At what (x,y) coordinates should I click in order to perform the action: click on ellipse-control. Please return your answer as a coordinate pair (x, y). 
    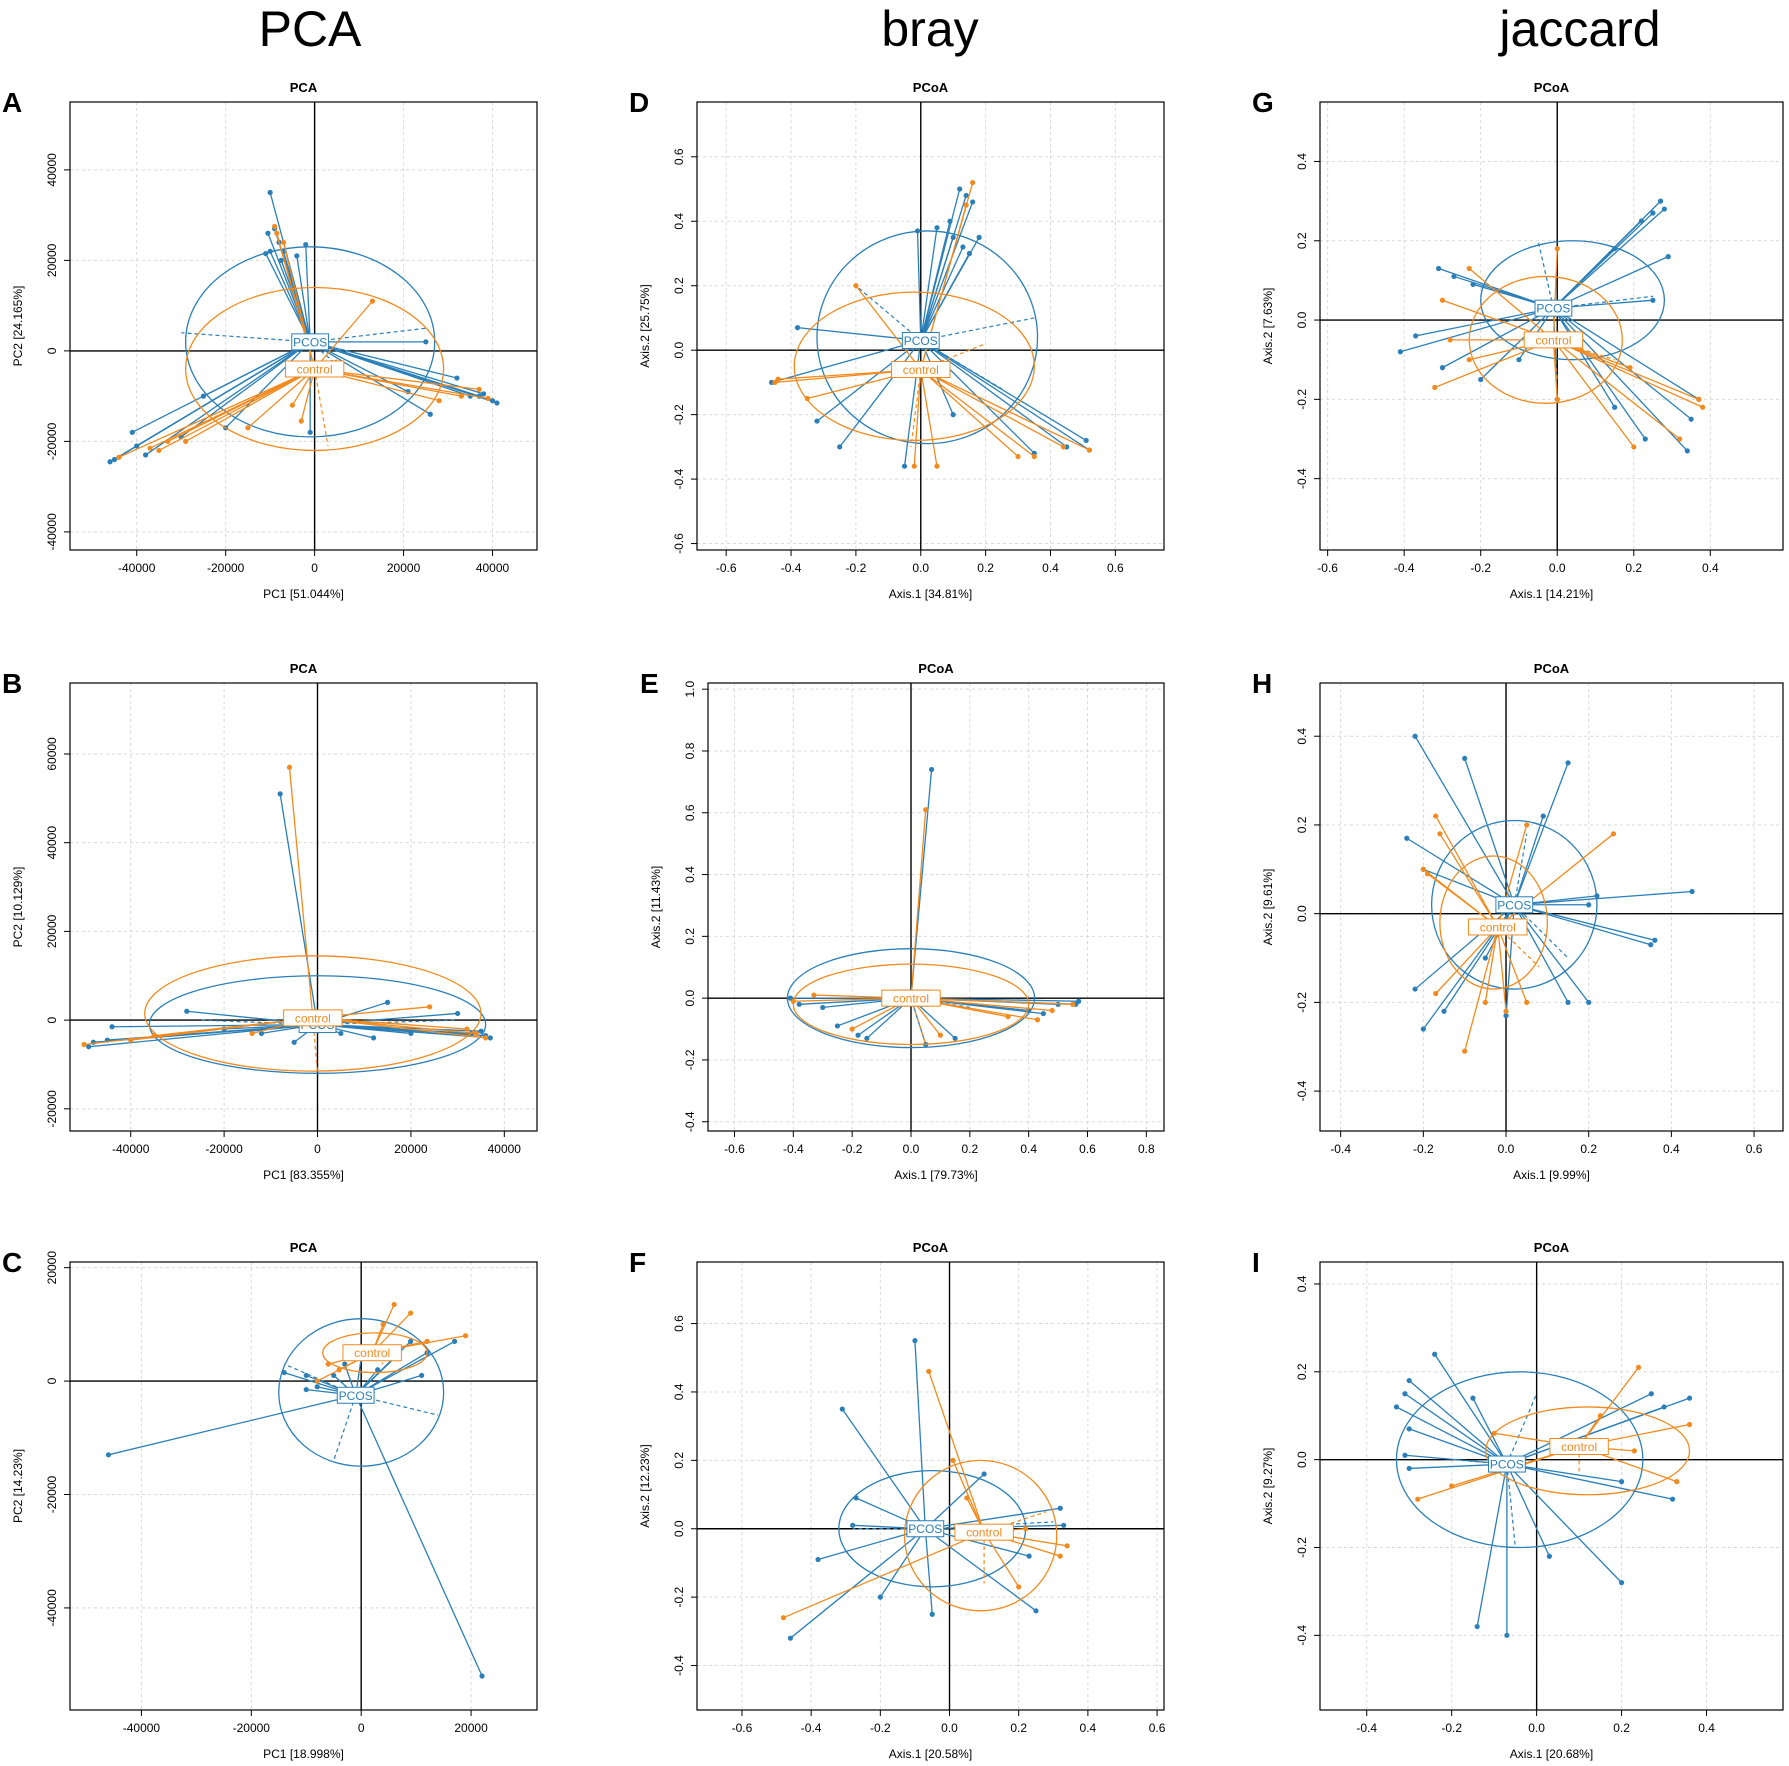
    Looking at the image, I should click on (980, 1535).